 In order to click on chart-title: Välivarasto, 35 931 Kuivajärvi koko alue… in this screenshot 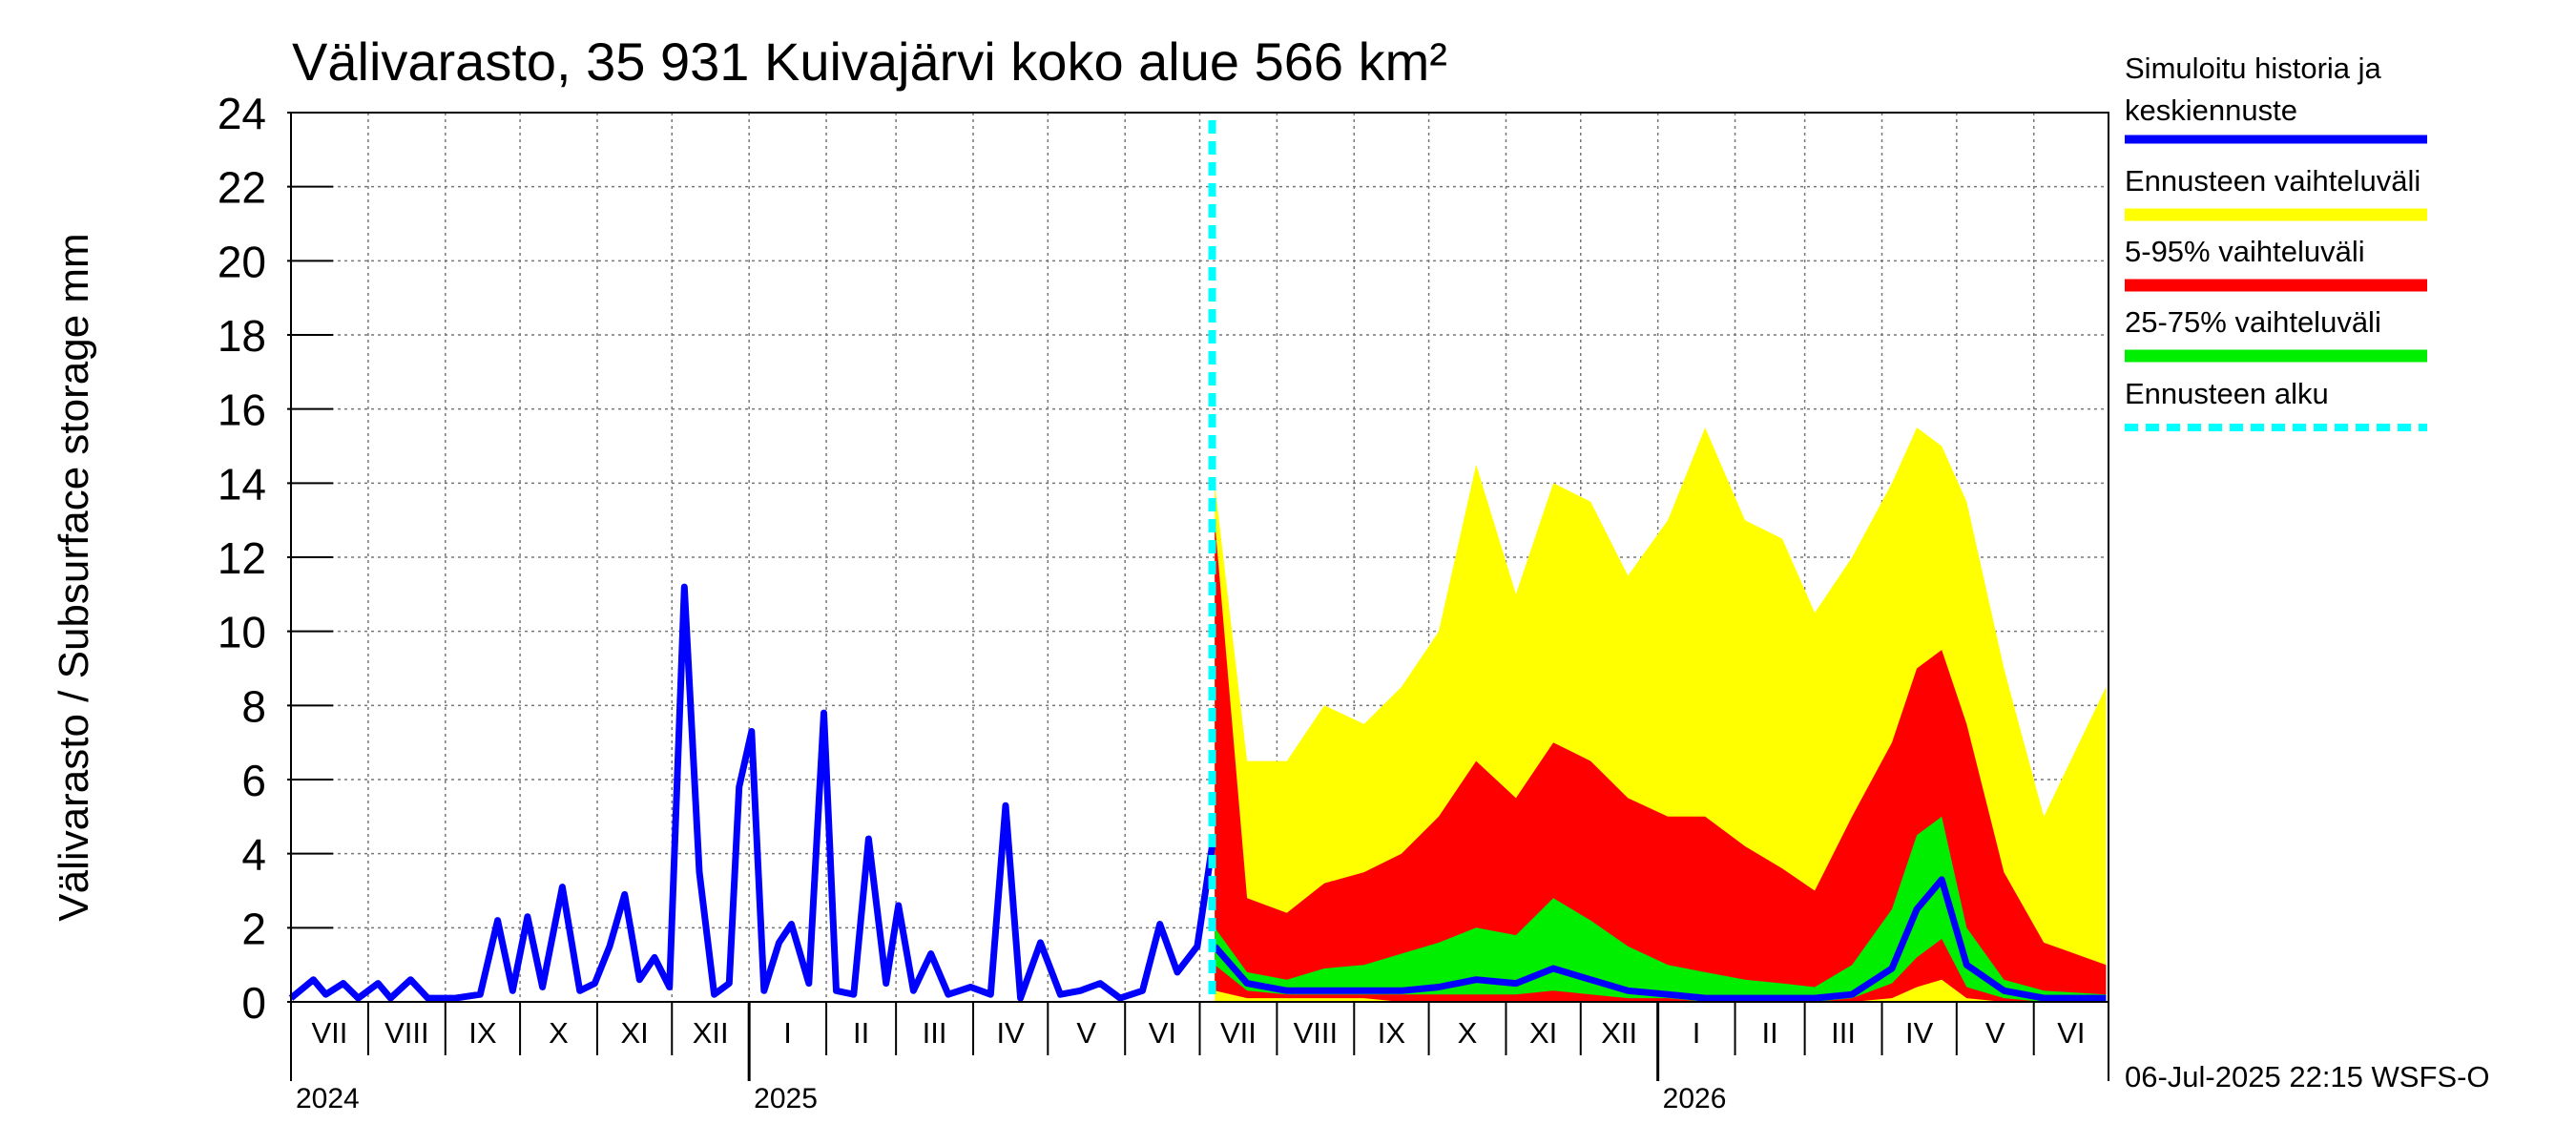, I will do `click(869, 62)`.